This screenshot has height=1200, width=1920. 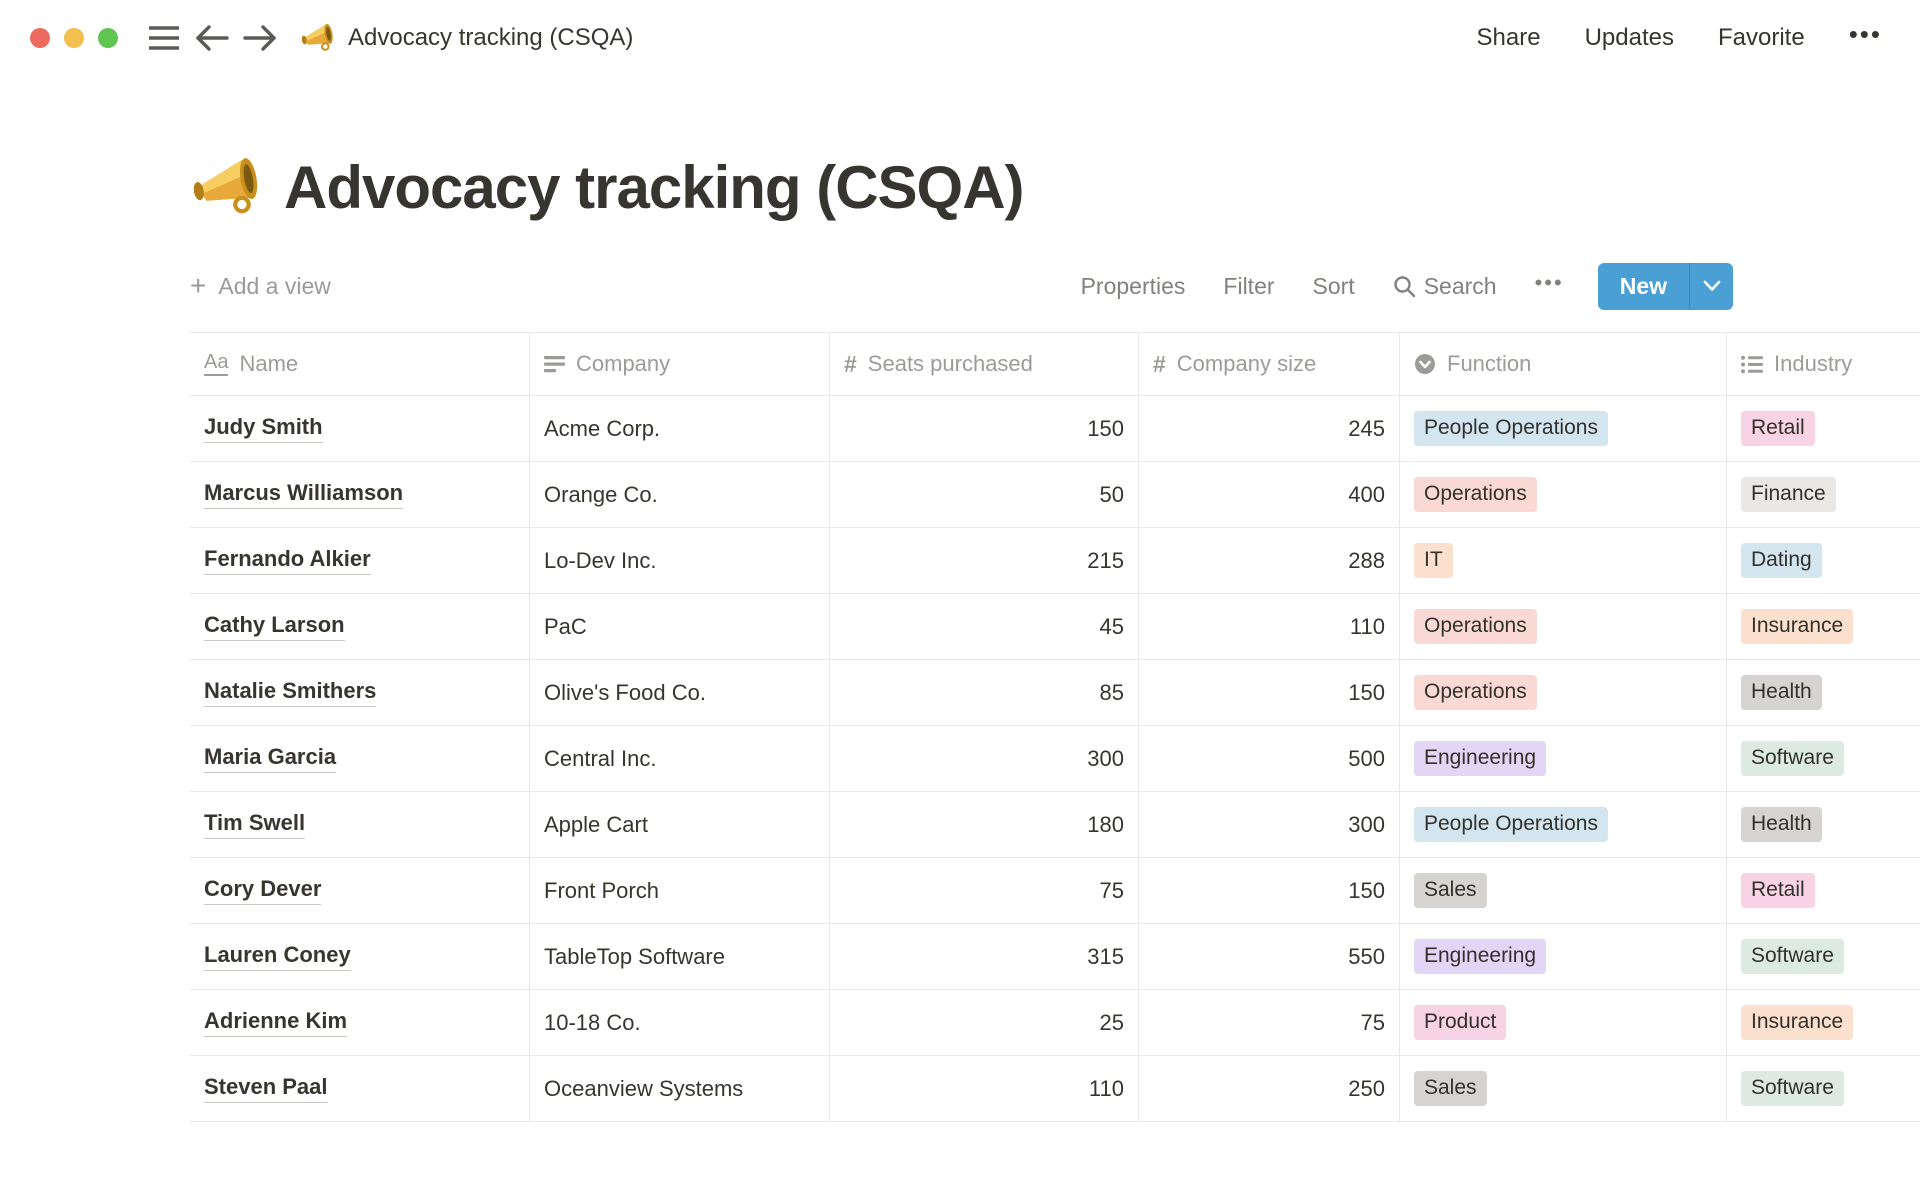 I want to click on cell-seats-purchased: 300, so click(x=984, y=758).